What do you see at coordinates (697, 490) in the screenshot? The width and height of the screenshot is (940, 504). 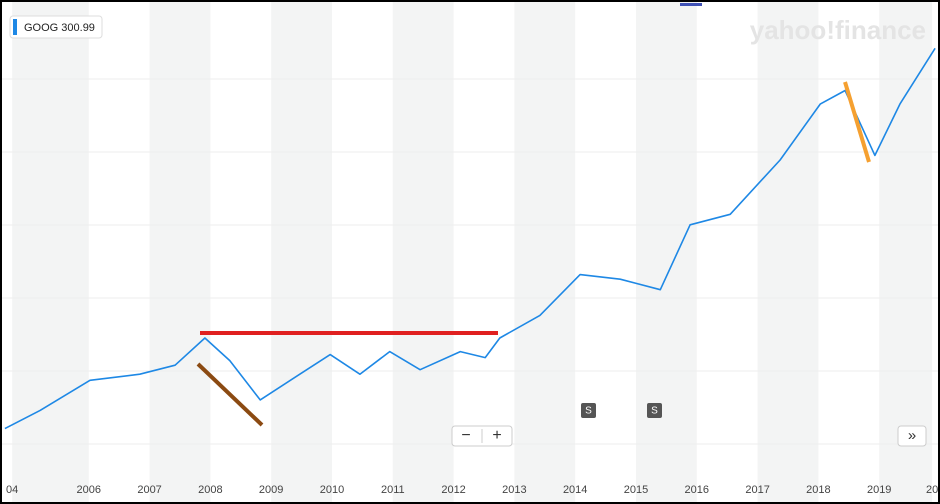 I see `x-tick-label: 2016` at bounding box center [697, 490].